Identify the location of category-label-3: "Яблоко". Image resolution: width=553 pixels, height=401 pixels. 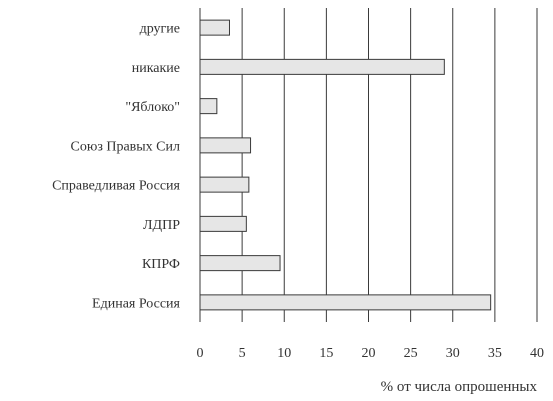
(152, 107).